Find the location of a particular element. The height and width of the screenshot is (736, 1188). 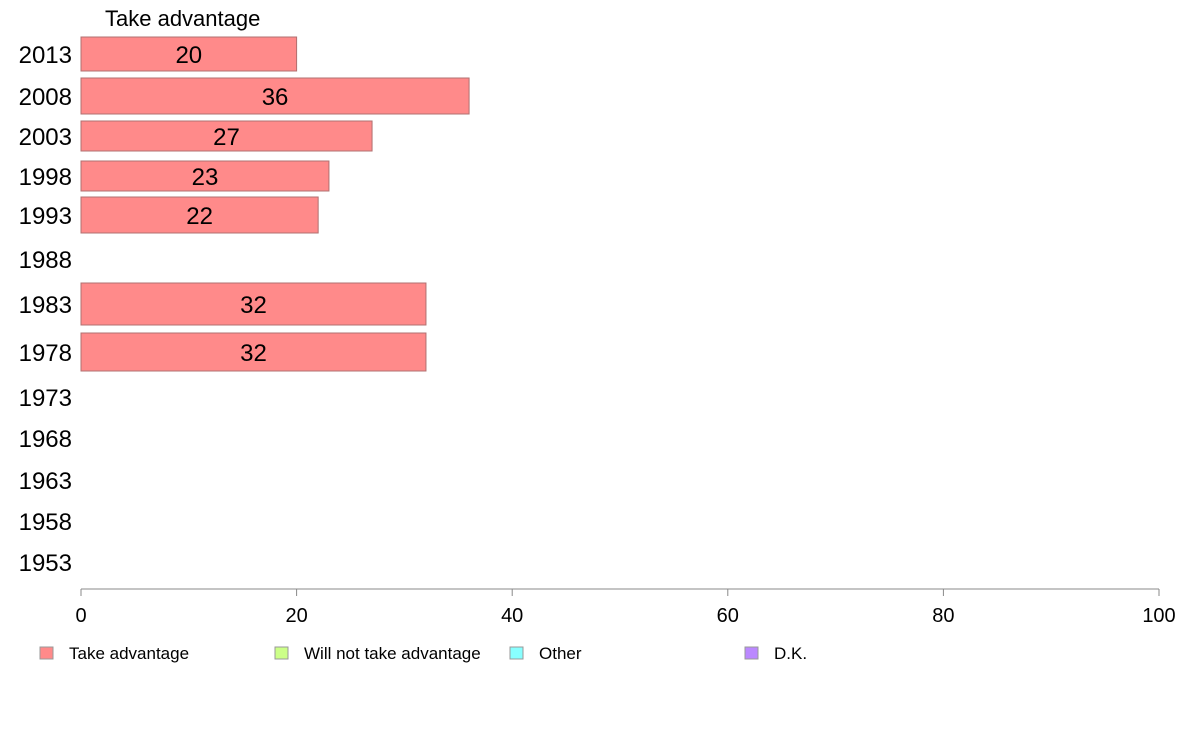

x-tick-label-40: 40 is located at coordinates (512, 616).